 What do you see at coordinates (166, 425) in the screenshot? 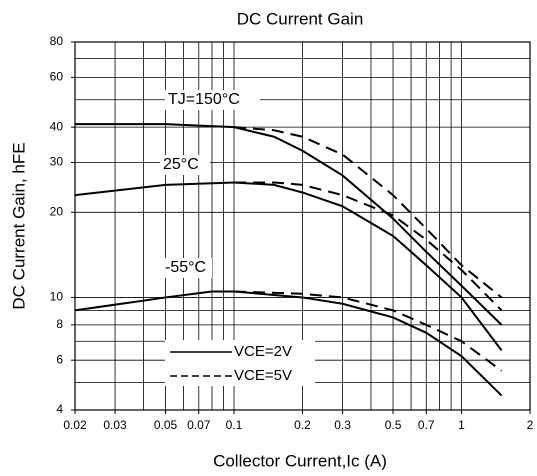
I see `x-tick-label: 0.05` at bounding box center [166, 425].